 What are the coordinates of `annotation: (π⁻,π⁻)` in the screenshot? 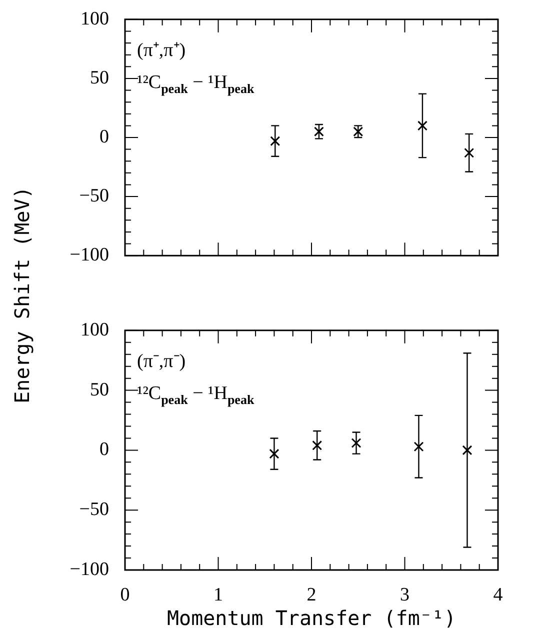 It's located at (161, 361).